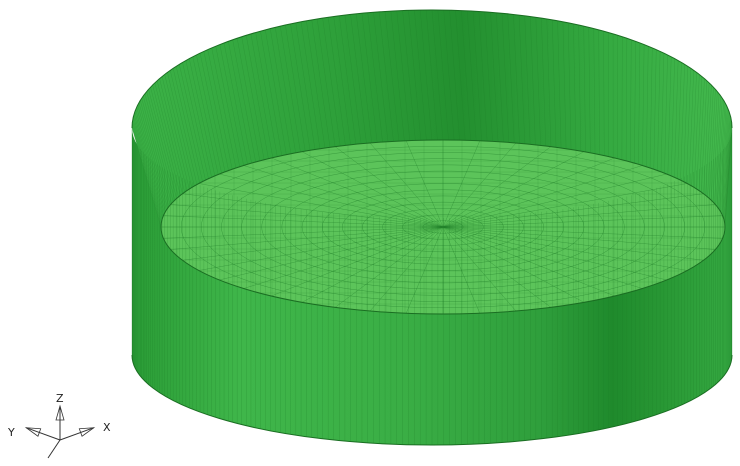  What do you see at coordinates (11, 432) in the screenshot?
I see `y-axis-label: Y` at bounding box center [11, 432].